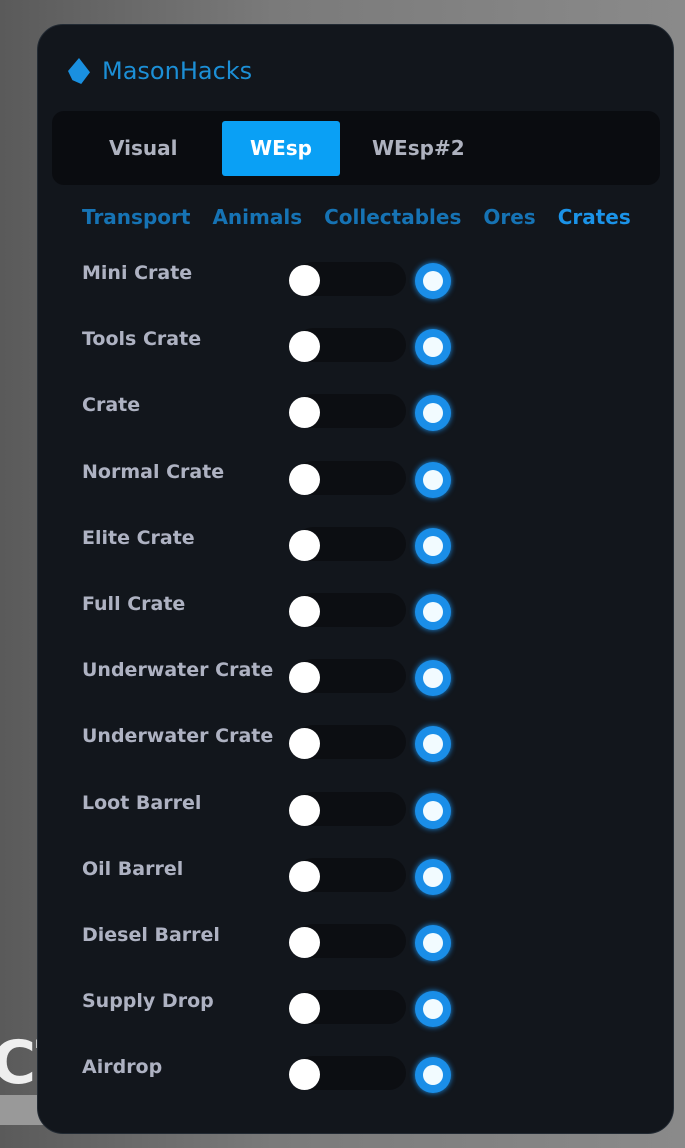 The width and height of the screenshot is (685, 1148). Describe the element at coordinates (111, 405) in the screenshot. I see `item-label: Crate` at that location.